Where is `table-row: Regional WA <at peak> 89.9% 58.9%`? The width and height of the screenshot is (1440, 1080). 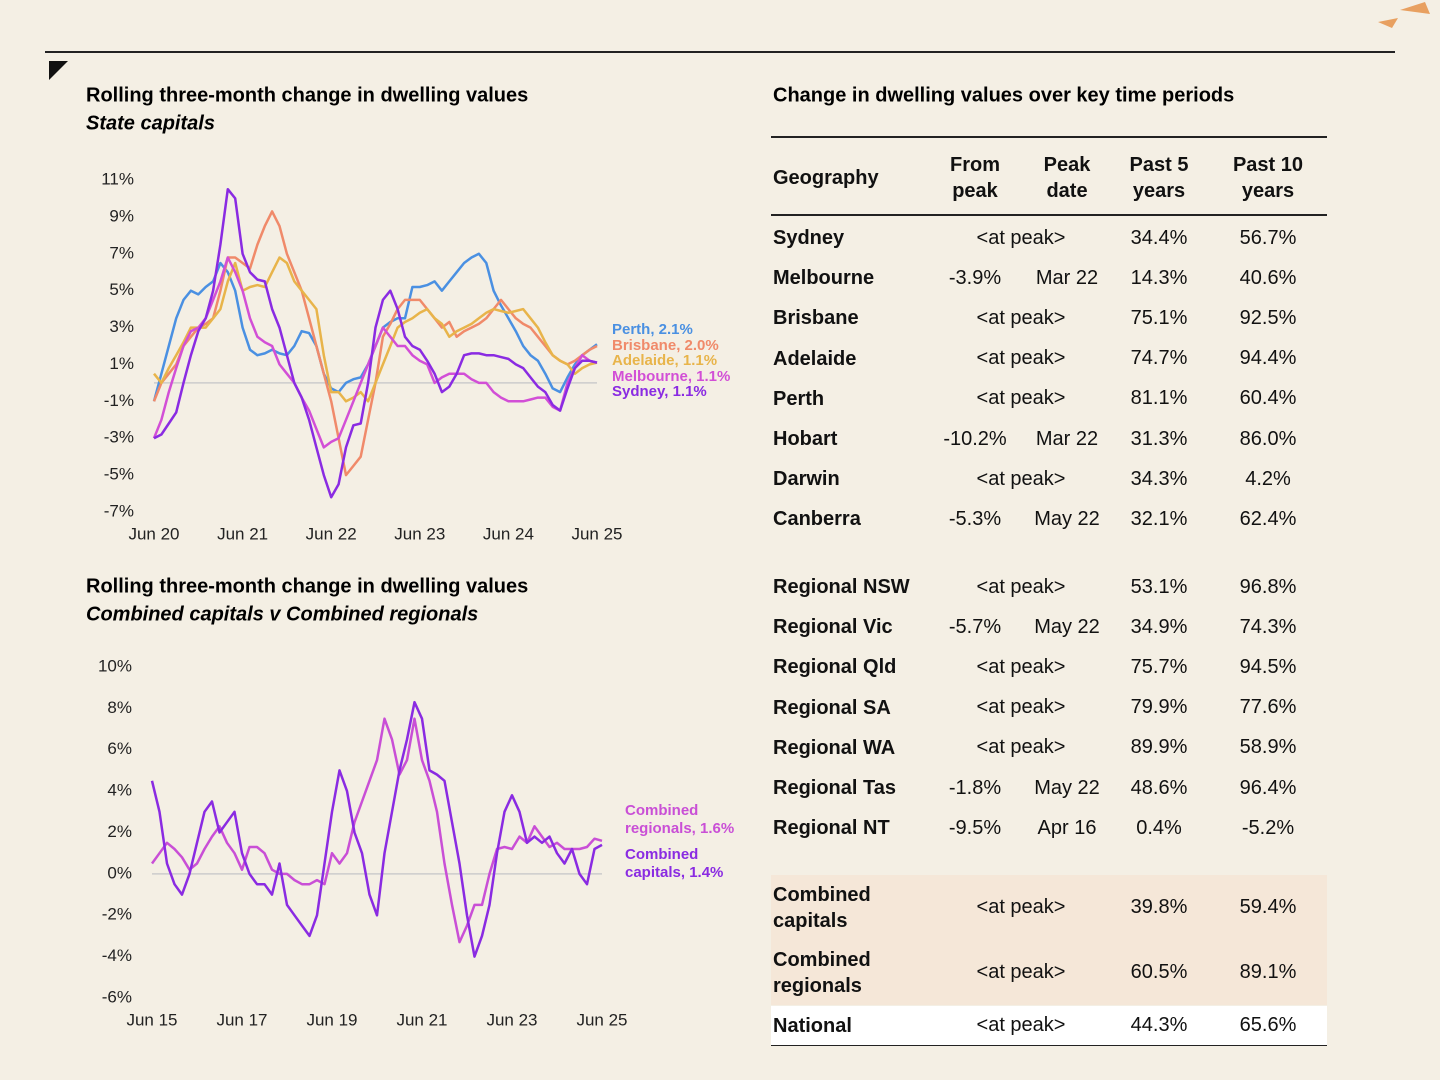
table-row: Regional WA <at peak> 89.9% 58.9% is located at coordinates (1049, 748).